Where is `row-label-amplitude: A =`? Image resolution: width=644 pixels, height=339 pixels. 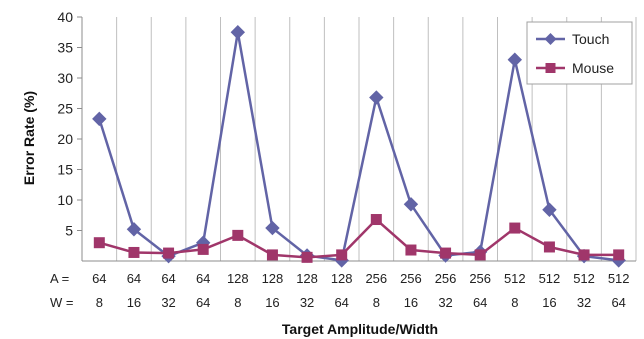 row-label-amplitude: A = is located at coordinates (59, 278).